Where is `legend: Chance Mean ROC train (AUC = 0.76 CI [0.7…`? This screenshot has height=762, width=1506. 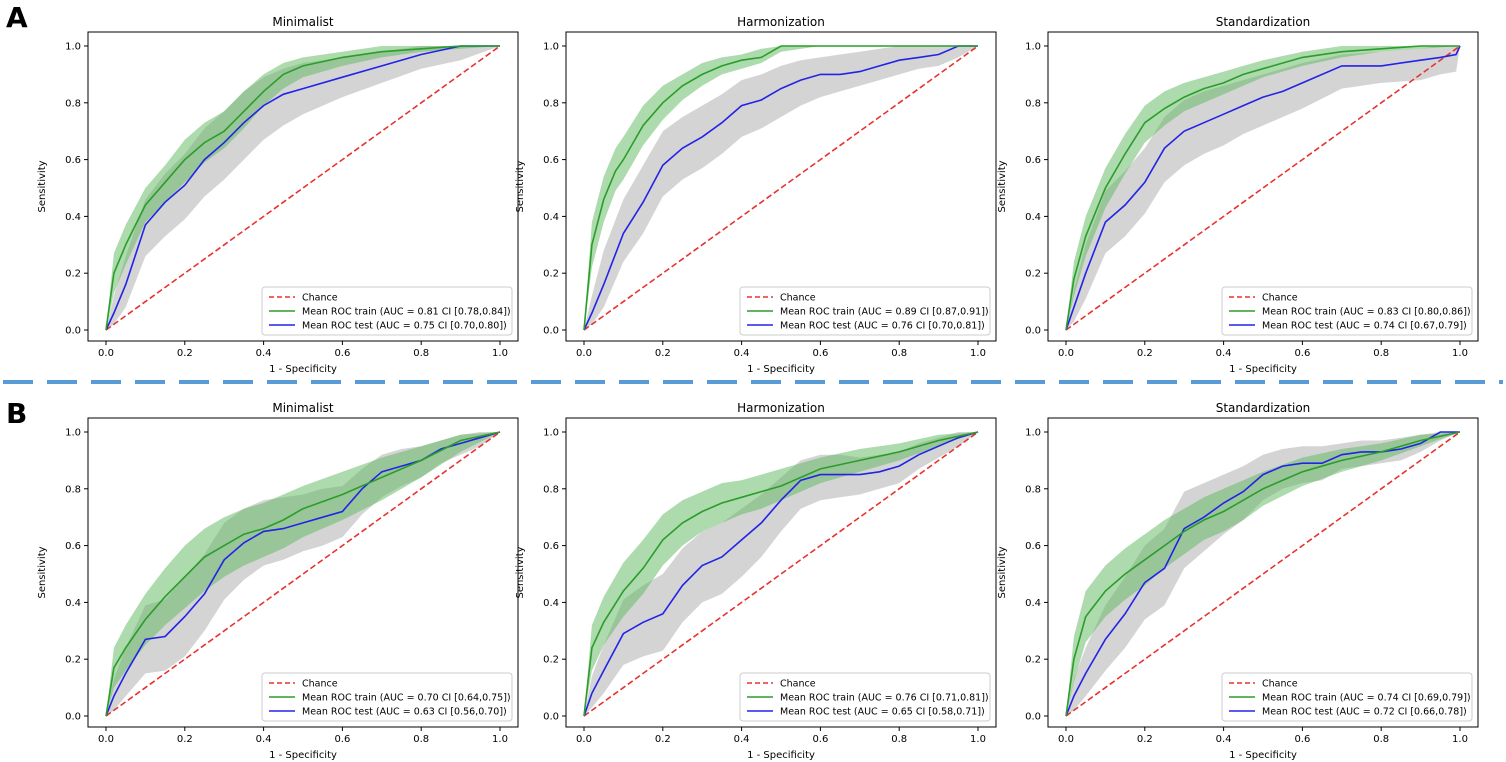
legend: Chance Mean ROC train (AUC = 0.76 CI [0.7… is located at coordinates (865, 697).